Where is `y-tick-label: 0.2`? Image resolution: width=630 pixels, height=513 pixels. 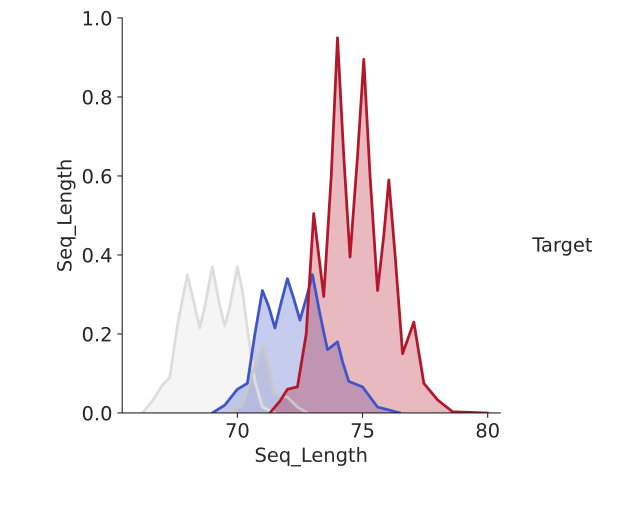 y-tick-label: 0.2 is located at coordinates (96, 334).